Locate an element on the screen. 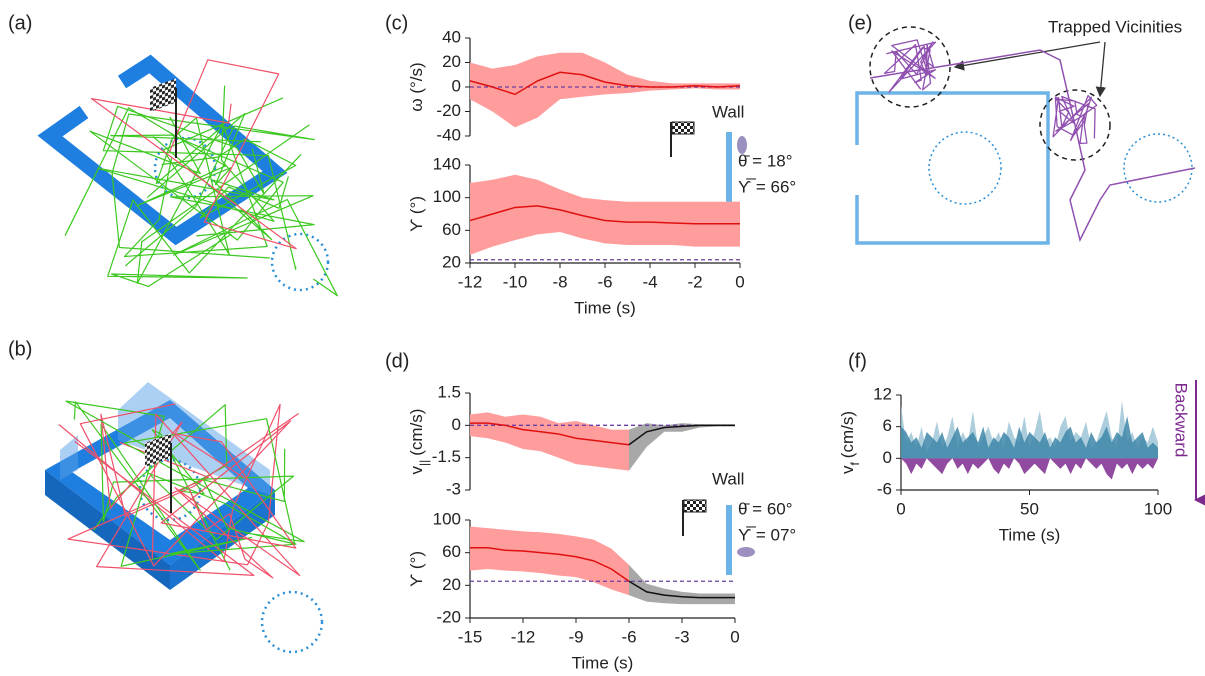  y-axis-label-part: ω (°/s) is located at coordinates (416, 86).